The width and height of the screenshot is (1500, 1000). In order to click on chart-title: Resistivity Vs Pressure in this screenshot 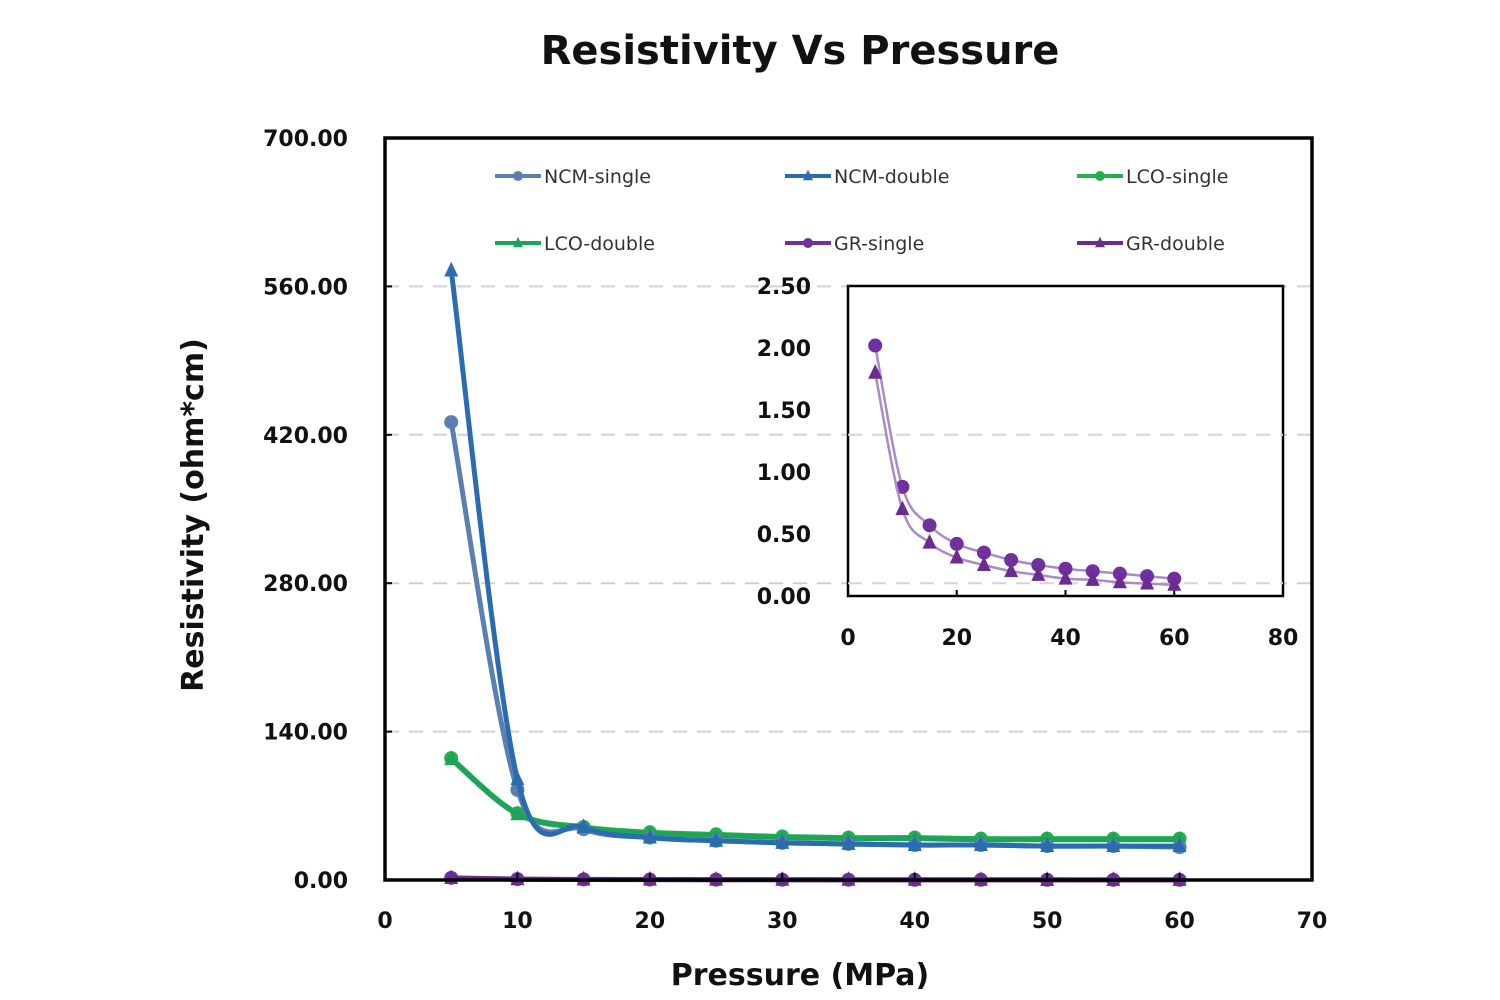, I will do `click(800, 51)`.